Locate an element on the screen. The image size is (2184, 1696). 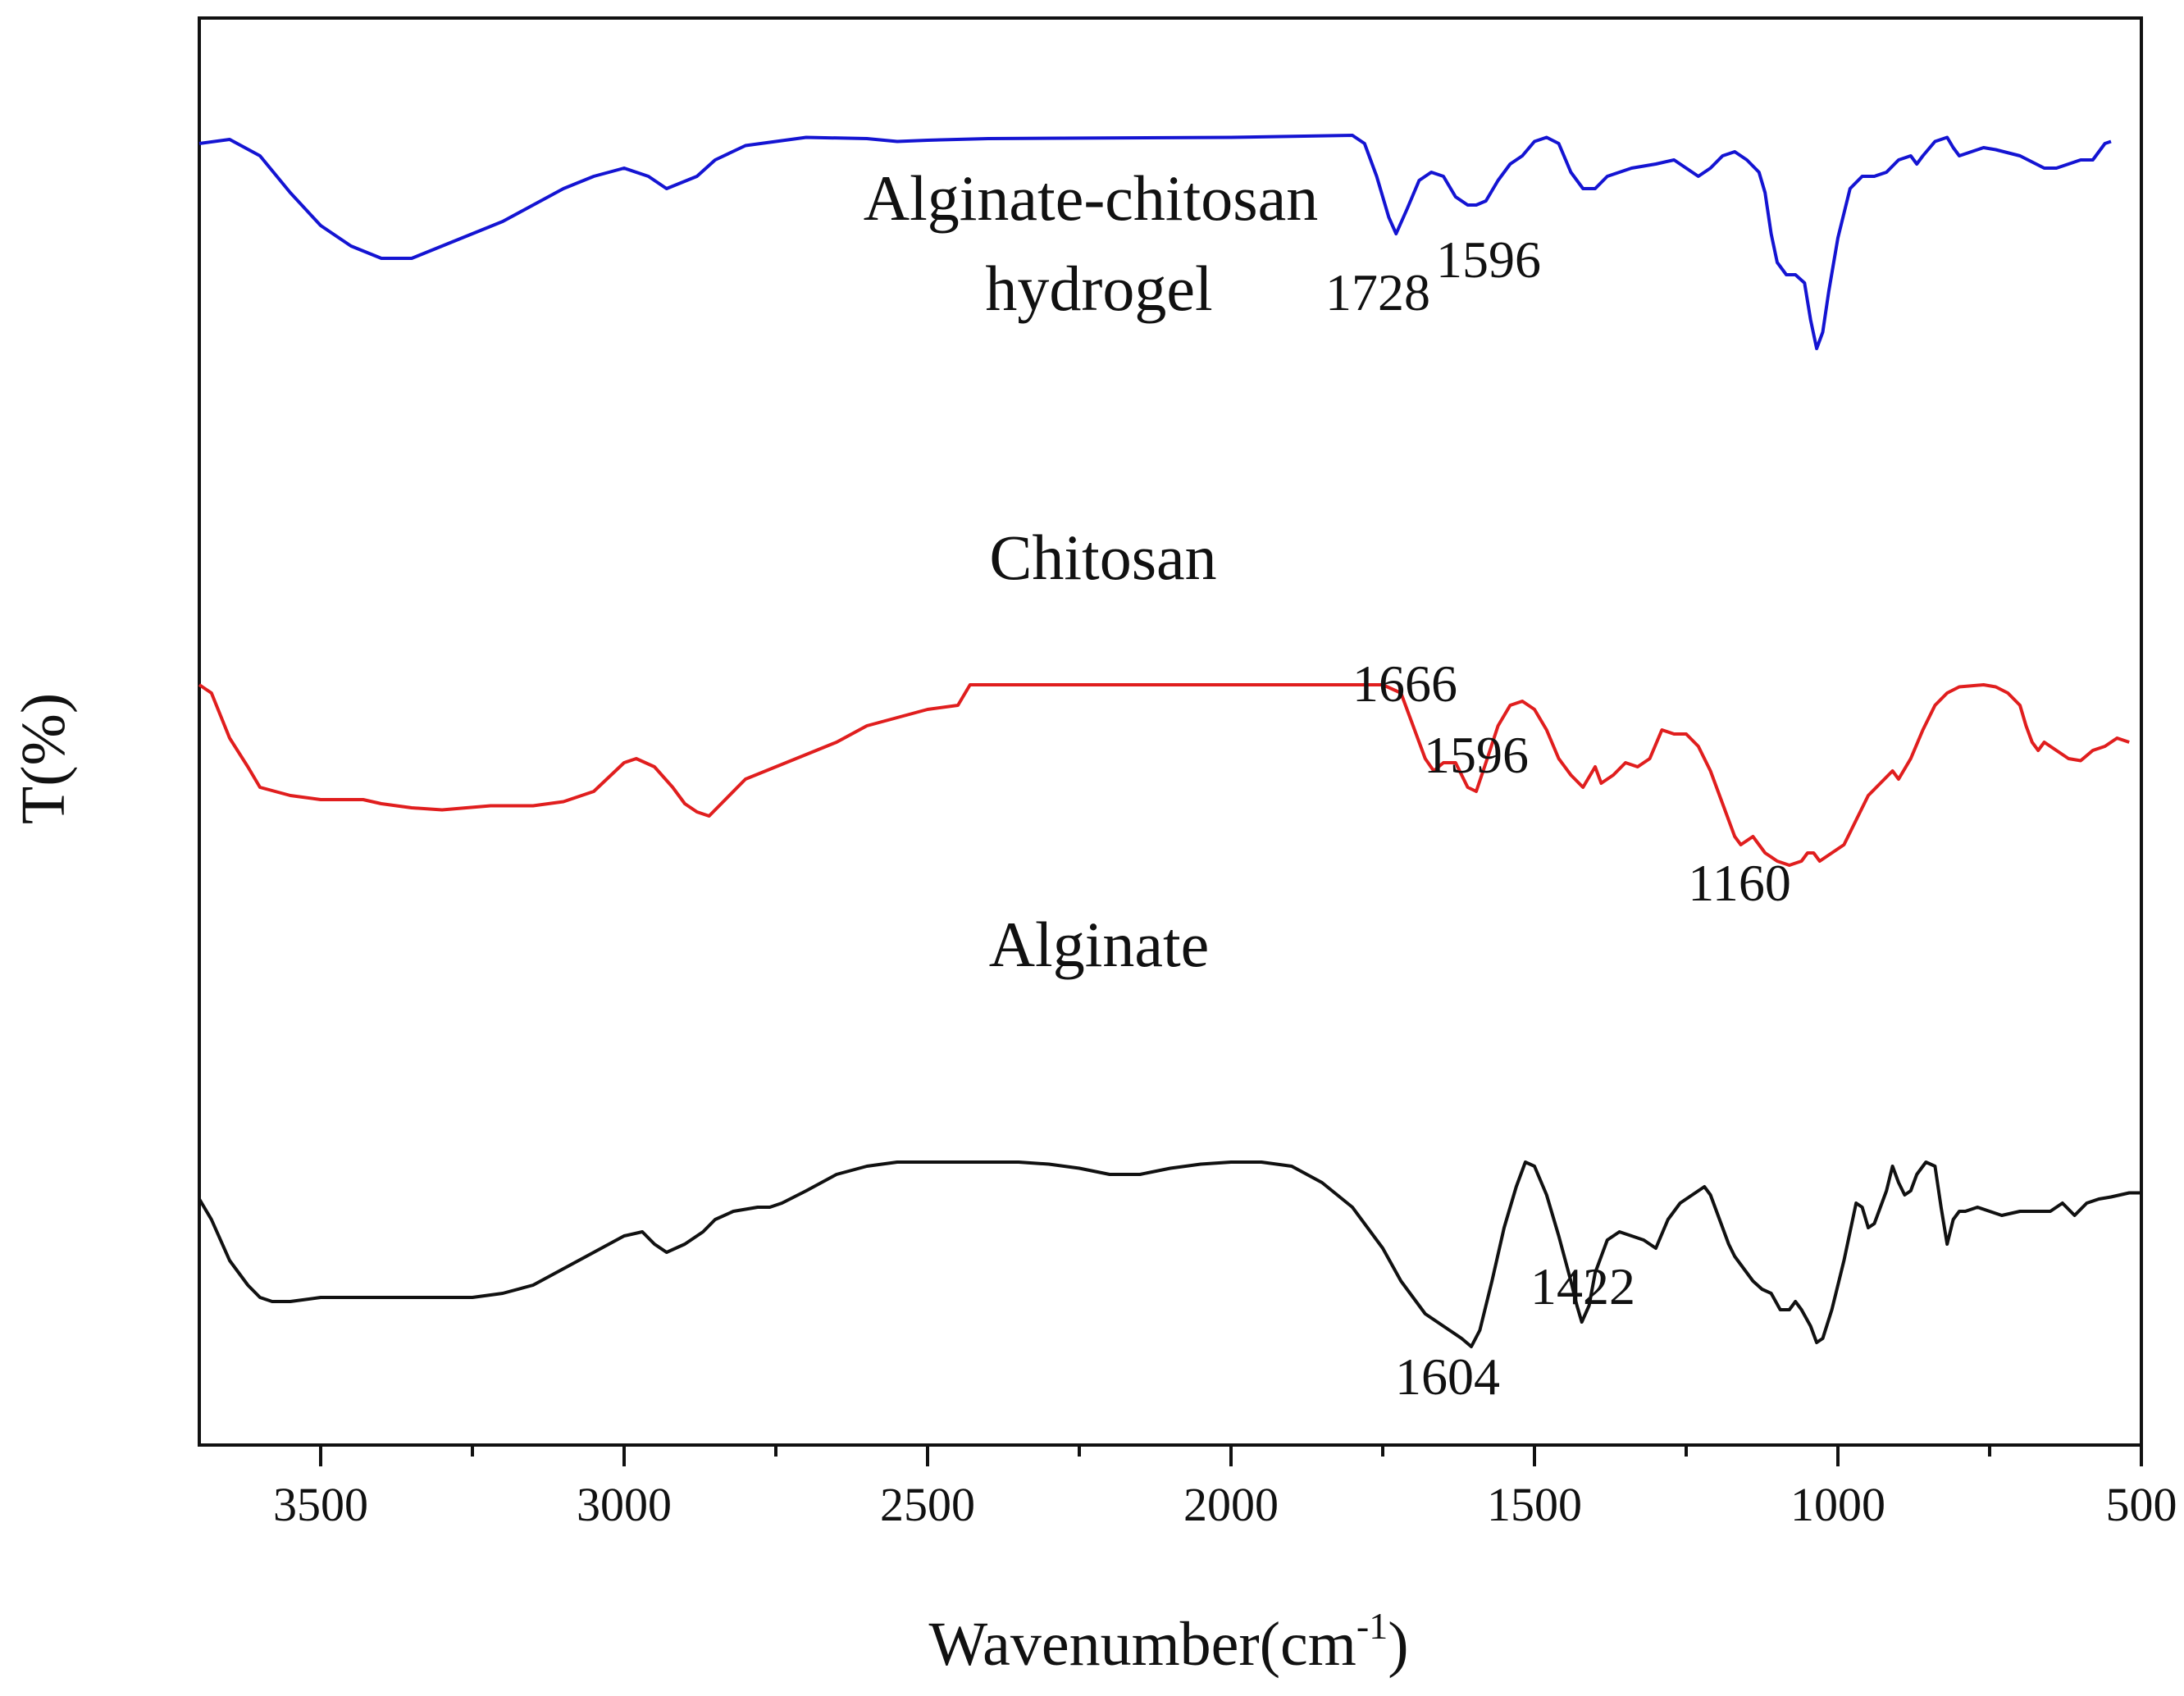
x-axis-ticks: 3500 3000 2500 2000 1500 1000 500 is located at coordinates (1225, 1488).